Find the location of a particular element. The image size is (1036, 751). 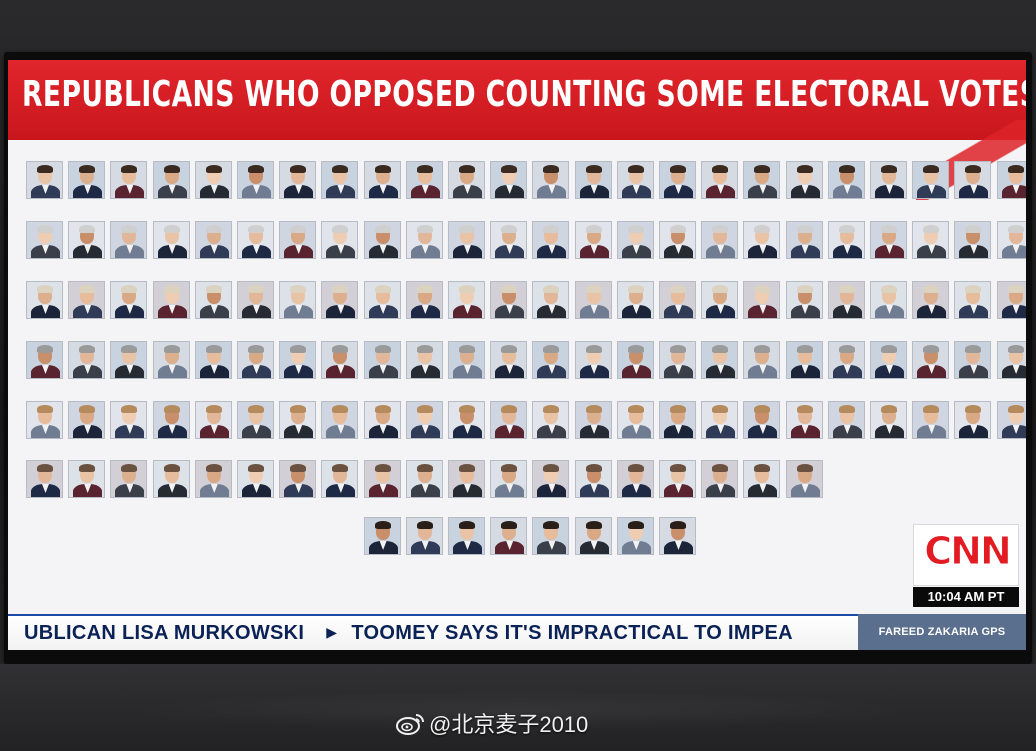

cnn-logo-box: CNN is located at coordinates (966, 555).